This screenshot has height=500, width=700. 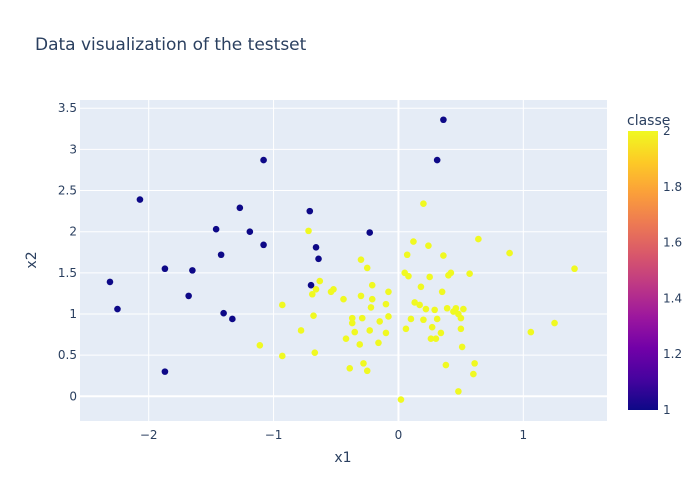 I want to click on x-tick-label: −2, so click(x=149, y=435).